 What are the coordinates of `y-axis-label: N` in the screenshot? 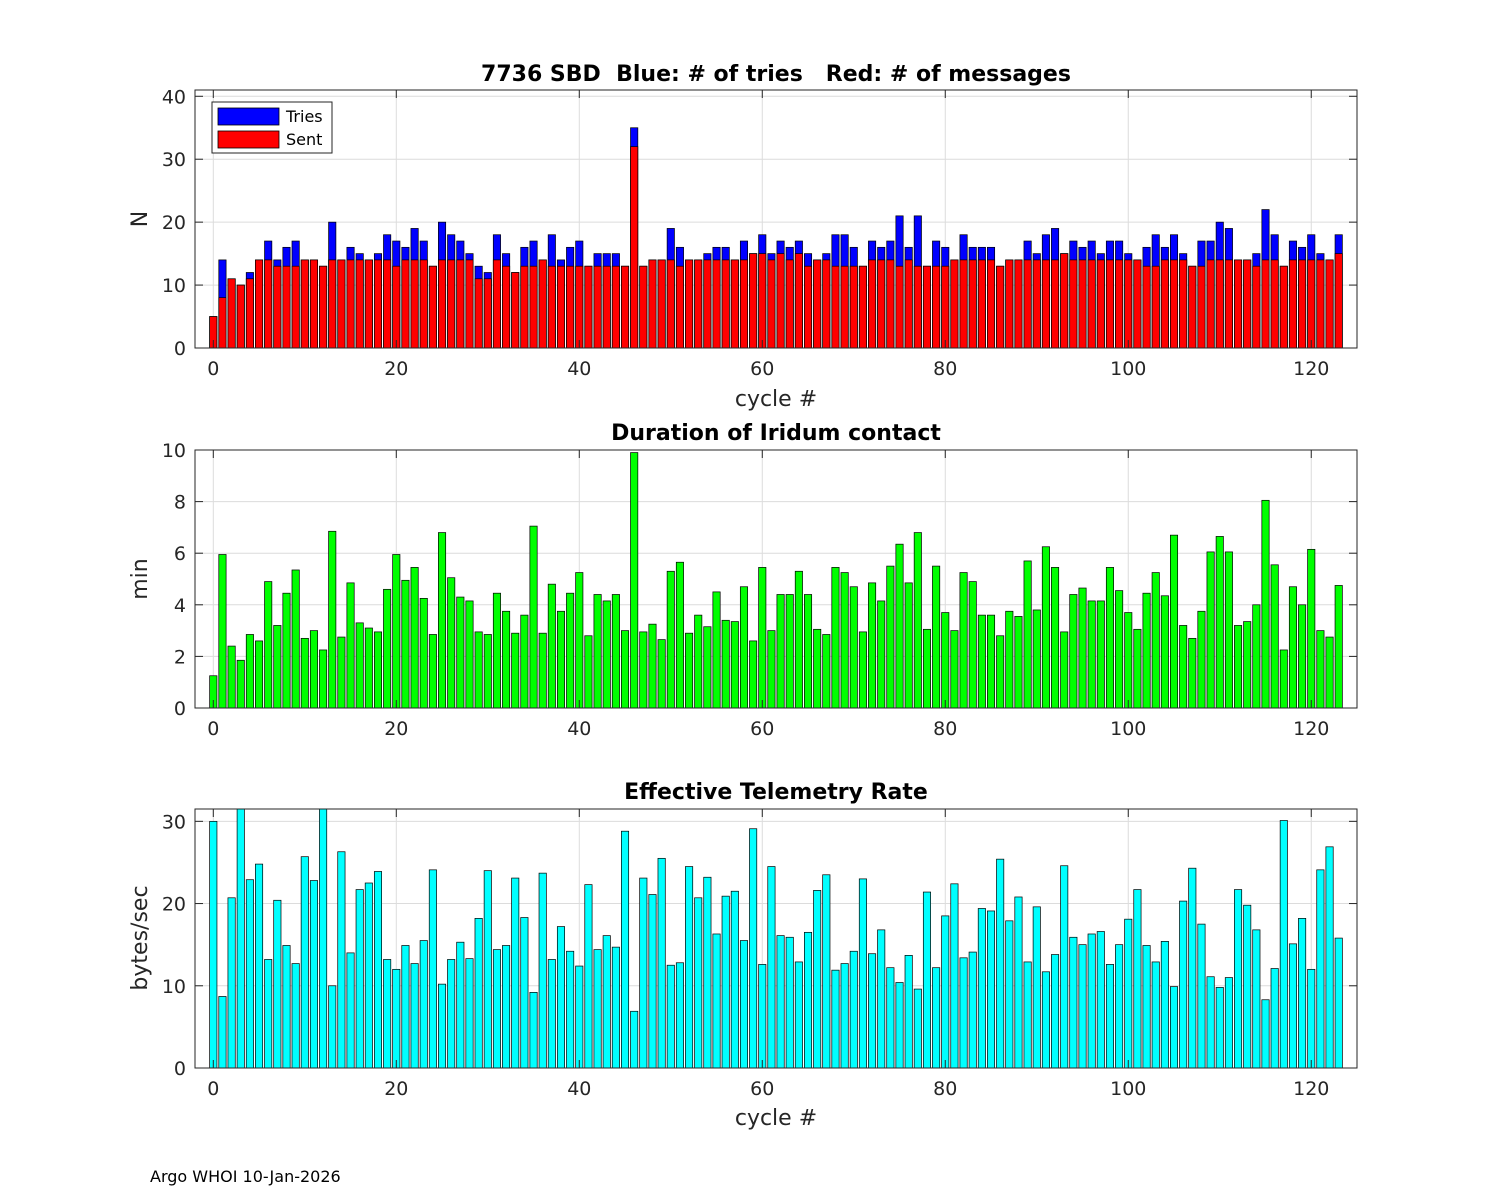 It's located at (140, 219).